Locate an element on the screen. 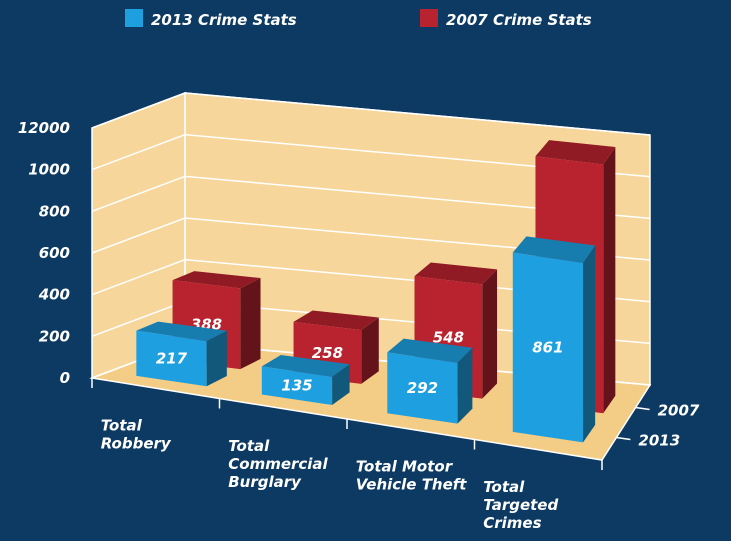 Image resolution: width=731 pixels, height=541 pixels. value-label: 135 is located at coordinates (296, 386).